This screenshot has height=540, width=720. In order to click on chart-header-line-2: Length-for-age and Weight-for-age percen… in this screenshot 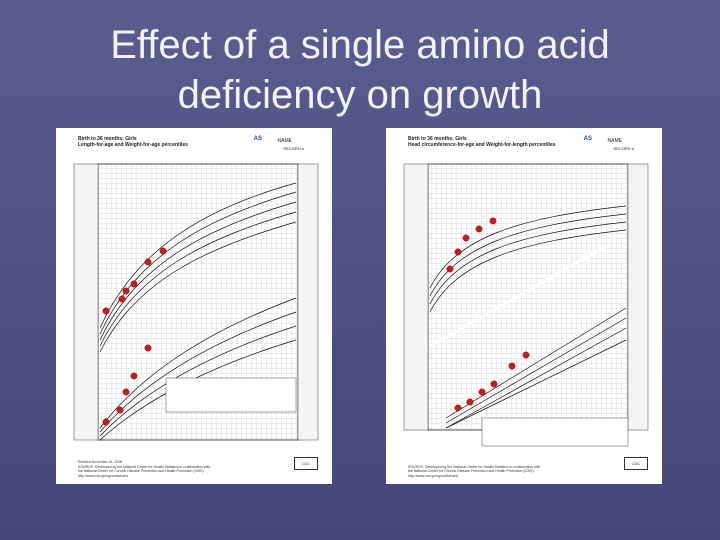, I will do `click(133, 145)`.